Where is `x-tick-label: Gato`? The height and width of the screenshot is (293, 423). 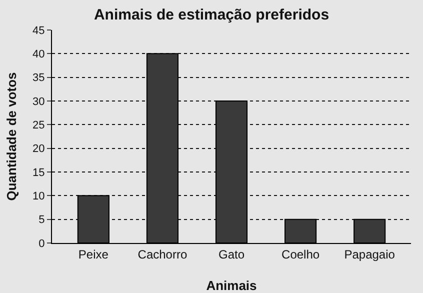
x-tick-label: Gato is located at coordinates (231, 254).